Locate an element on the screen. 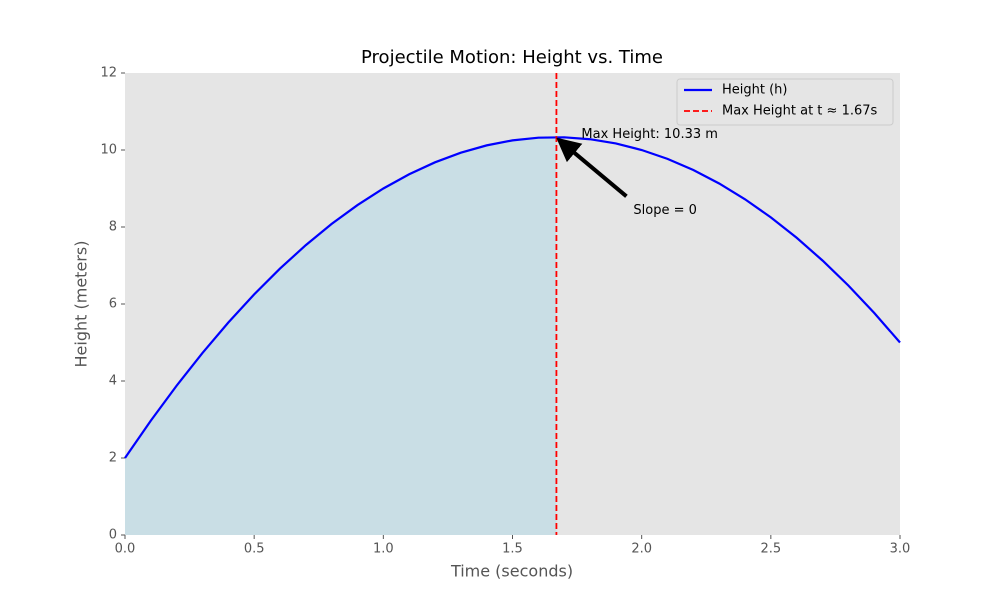  chart-title: Projectile Motion: Height vs. Time is located at coordinates (512, 57).